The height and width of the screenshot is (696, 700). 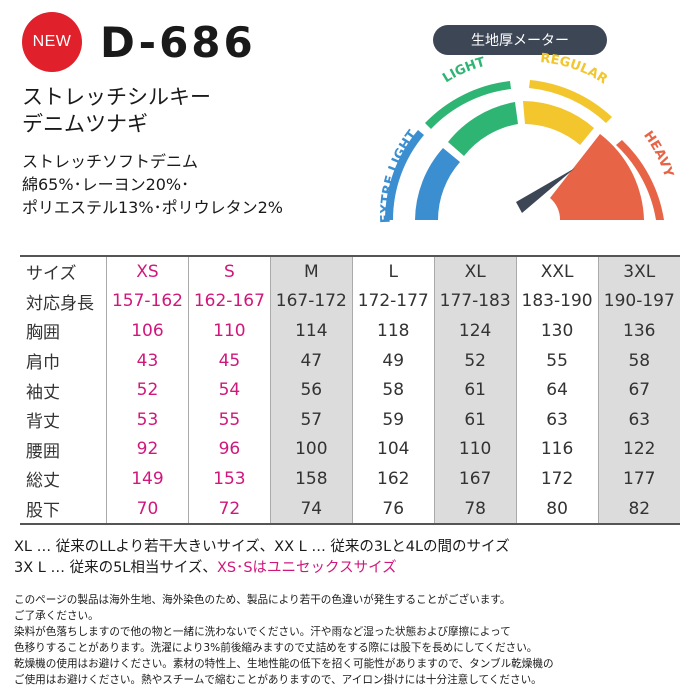 I want to click on size-s: S, so click(x=229, y=271).